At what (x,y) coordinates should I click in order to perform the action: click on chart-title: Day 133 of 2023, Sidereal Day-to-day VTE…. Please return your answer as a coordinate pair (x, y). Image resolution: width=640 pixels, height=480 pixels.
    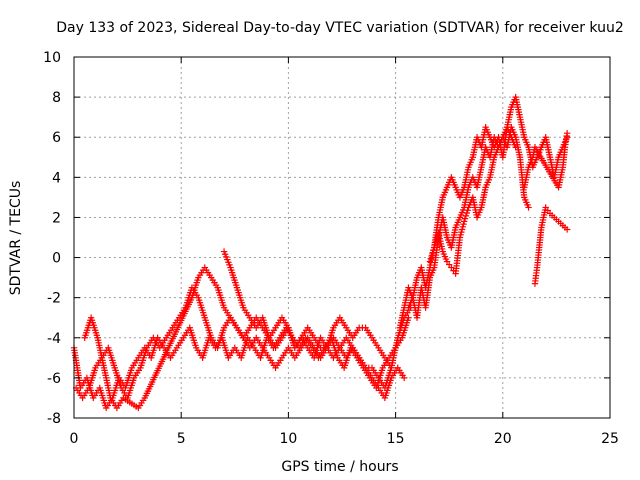
    Looking at the image, I should click on (340, 28).